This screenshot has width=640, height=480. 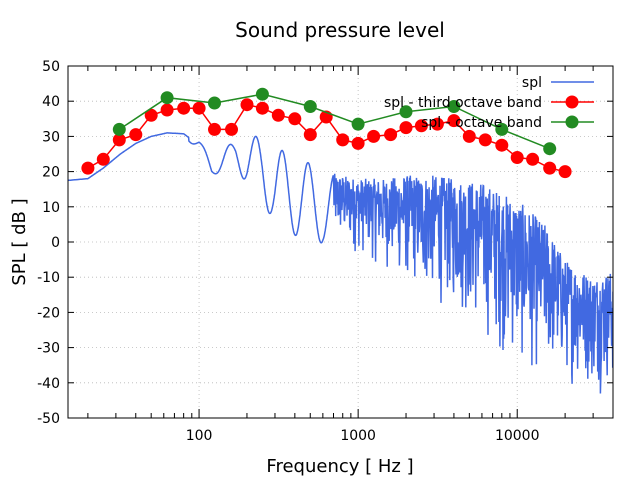 I want to click on y-tick-label: 50, so click(x=51, y=67).